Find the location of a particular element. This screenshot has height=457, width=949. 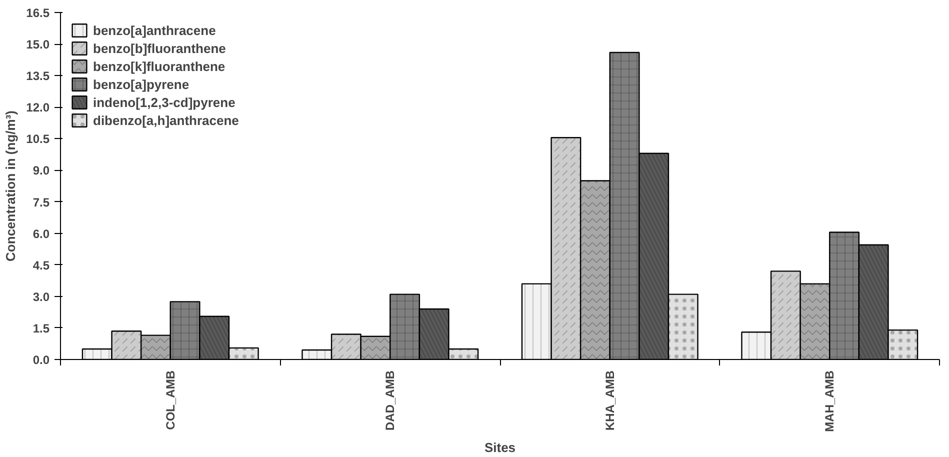

legend-label: dibenzo[a,h]anthracene is located at coordinates (166, 120).